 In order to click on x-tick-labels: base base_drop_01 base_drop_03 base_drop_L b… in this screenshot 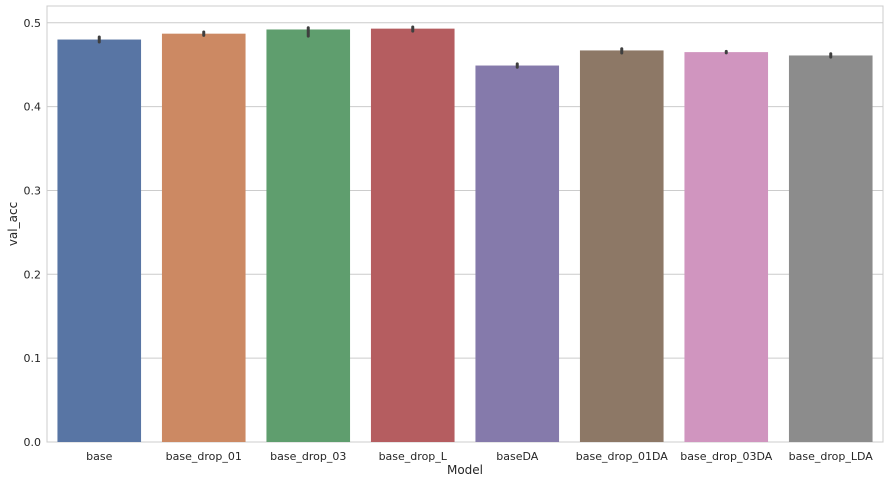, I will do `click(479, 456)`.